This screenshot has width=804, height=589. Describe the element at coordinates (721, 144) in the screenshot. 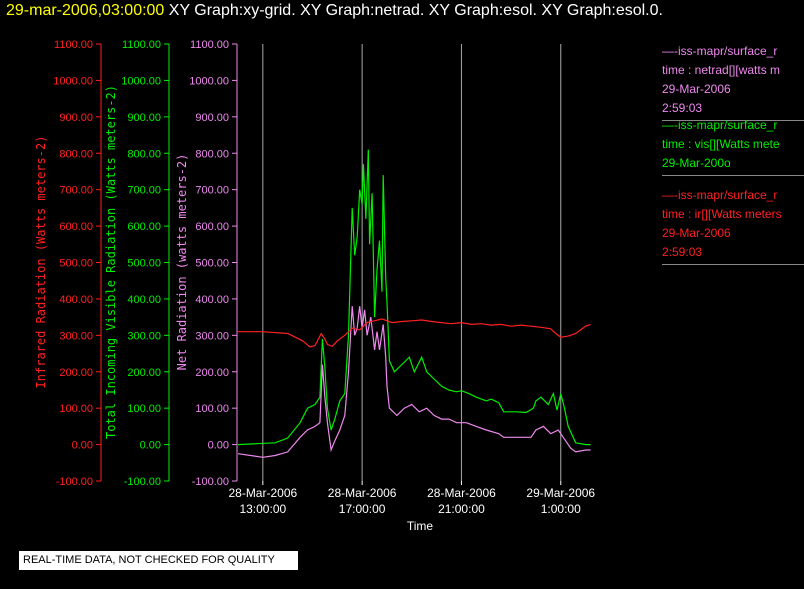

I see `legend-line: time : vis[][Watts mete` at that location.